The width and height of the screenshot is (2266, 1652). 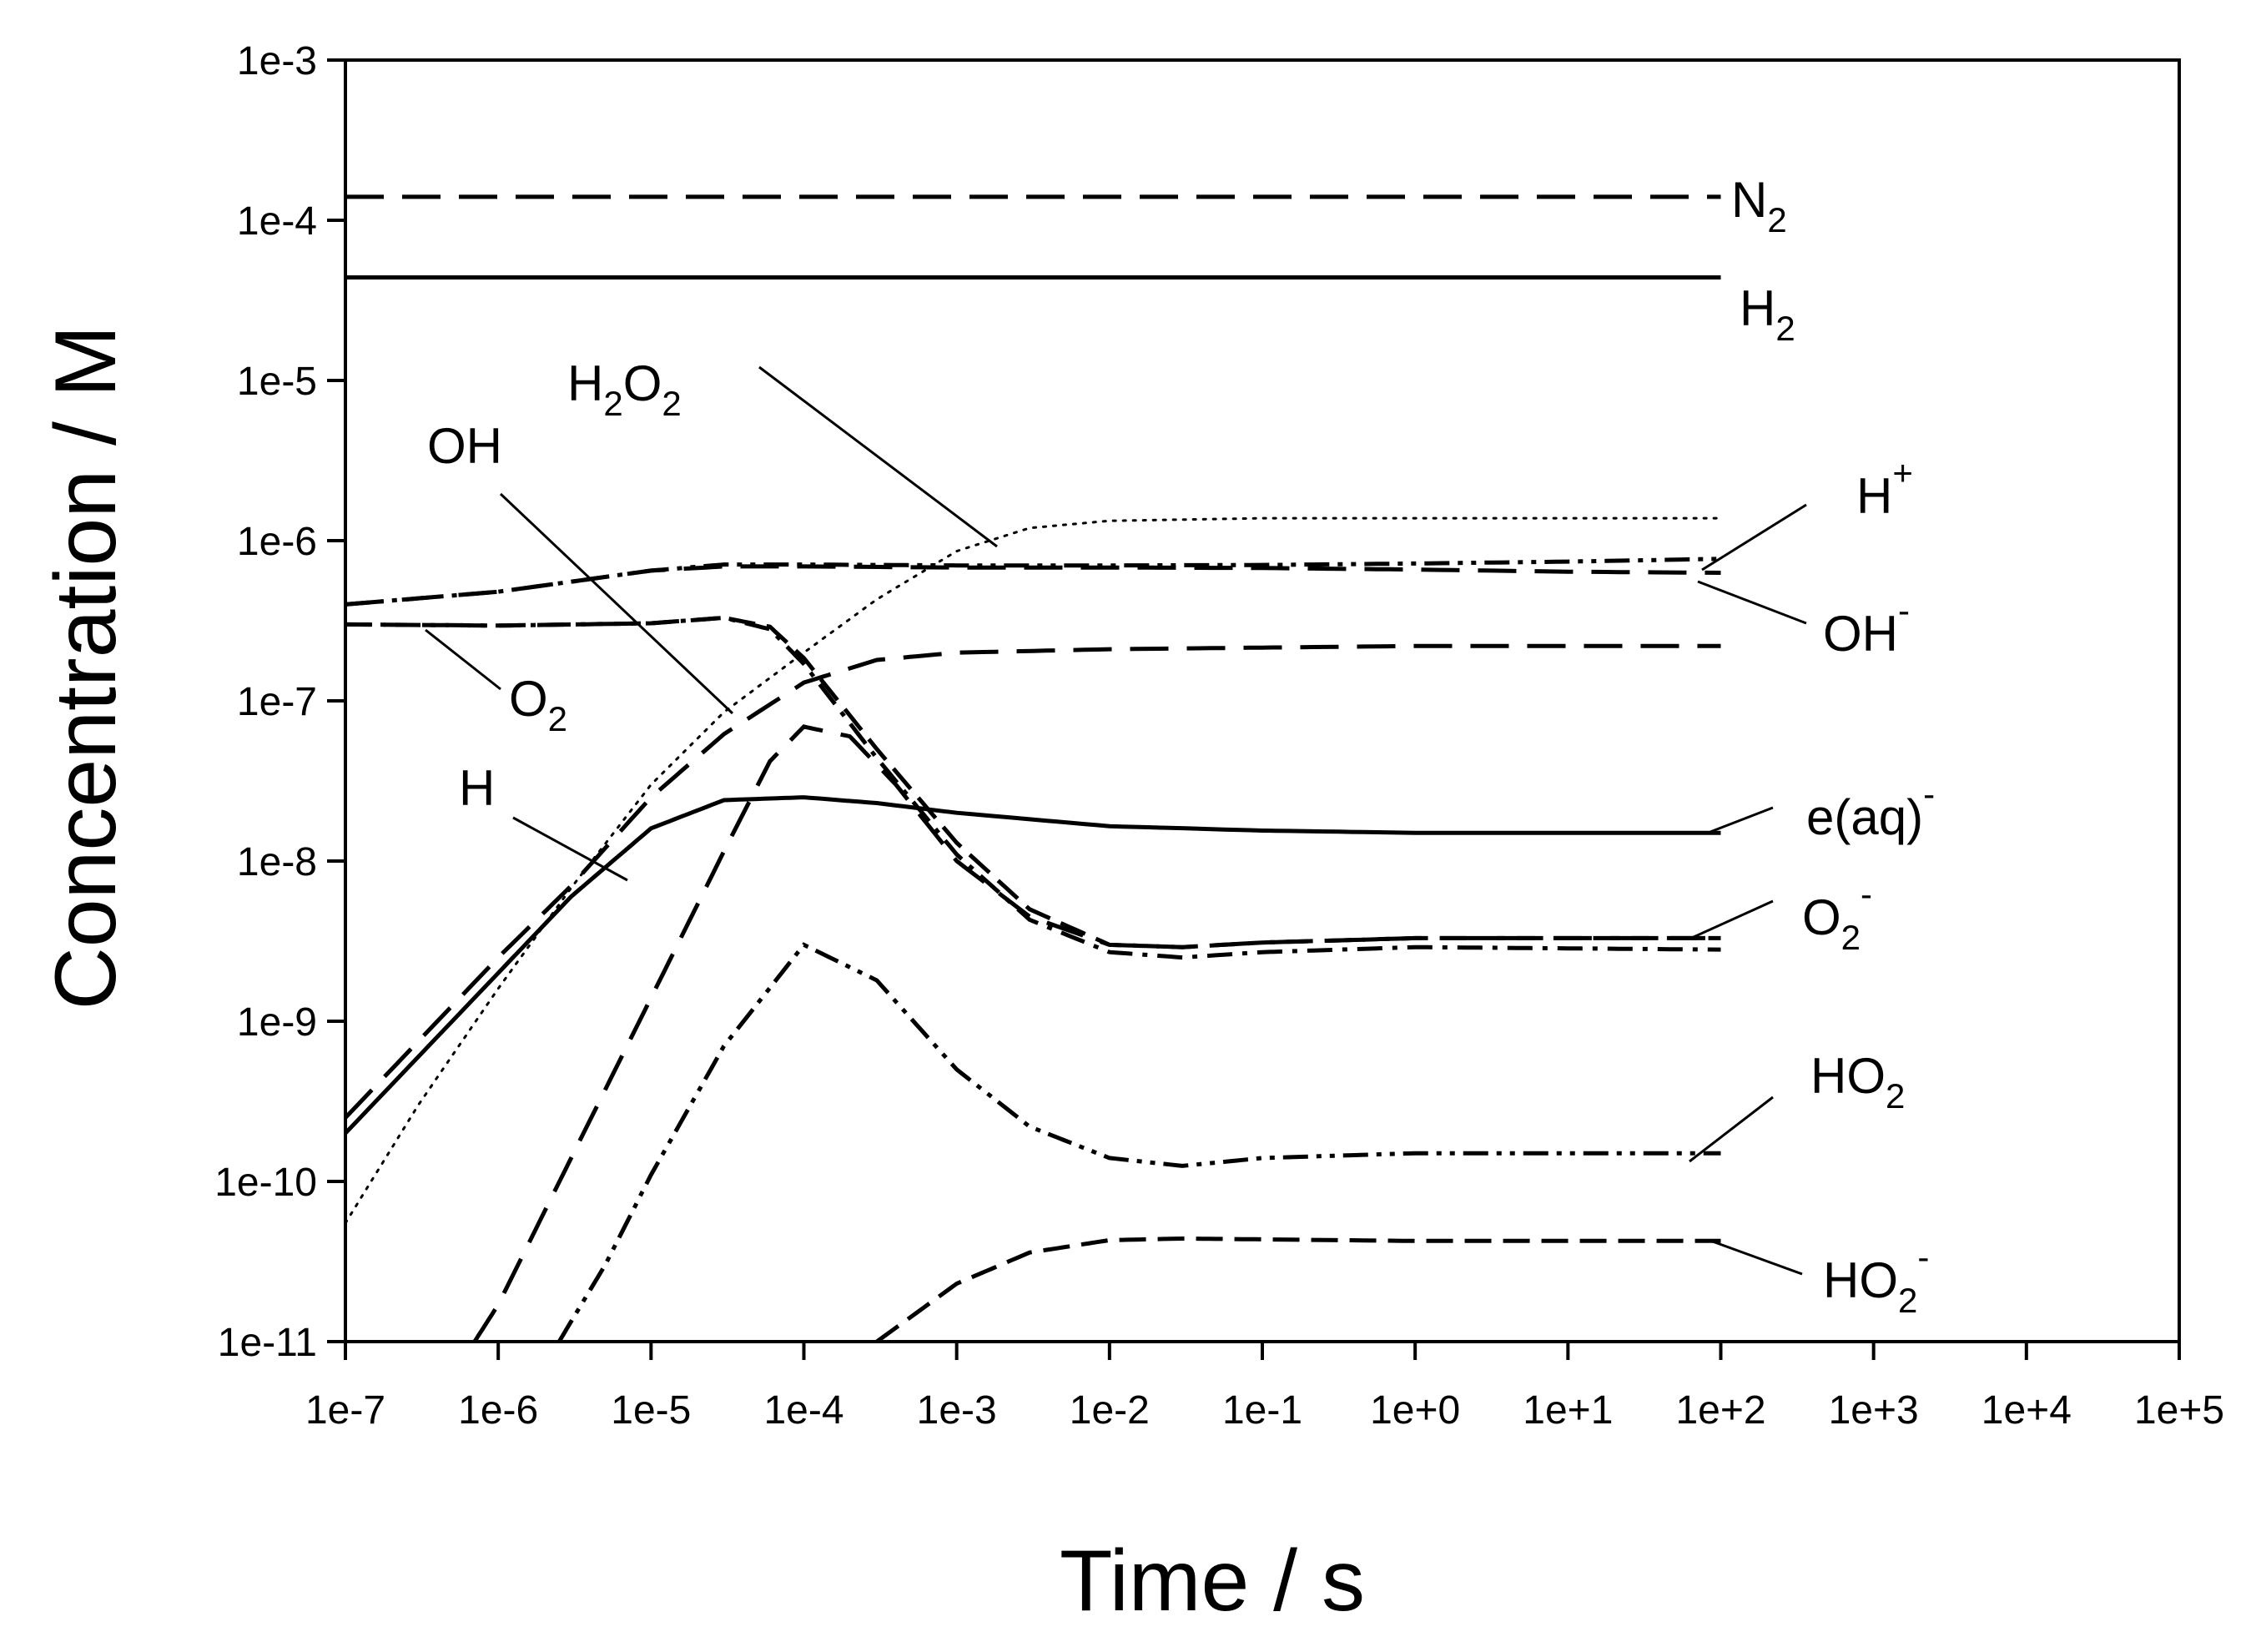 What do you see at coordinates (1033, 586) in the screenshot?
I see `series-line-oh-` at bounding box center [1033, 586].